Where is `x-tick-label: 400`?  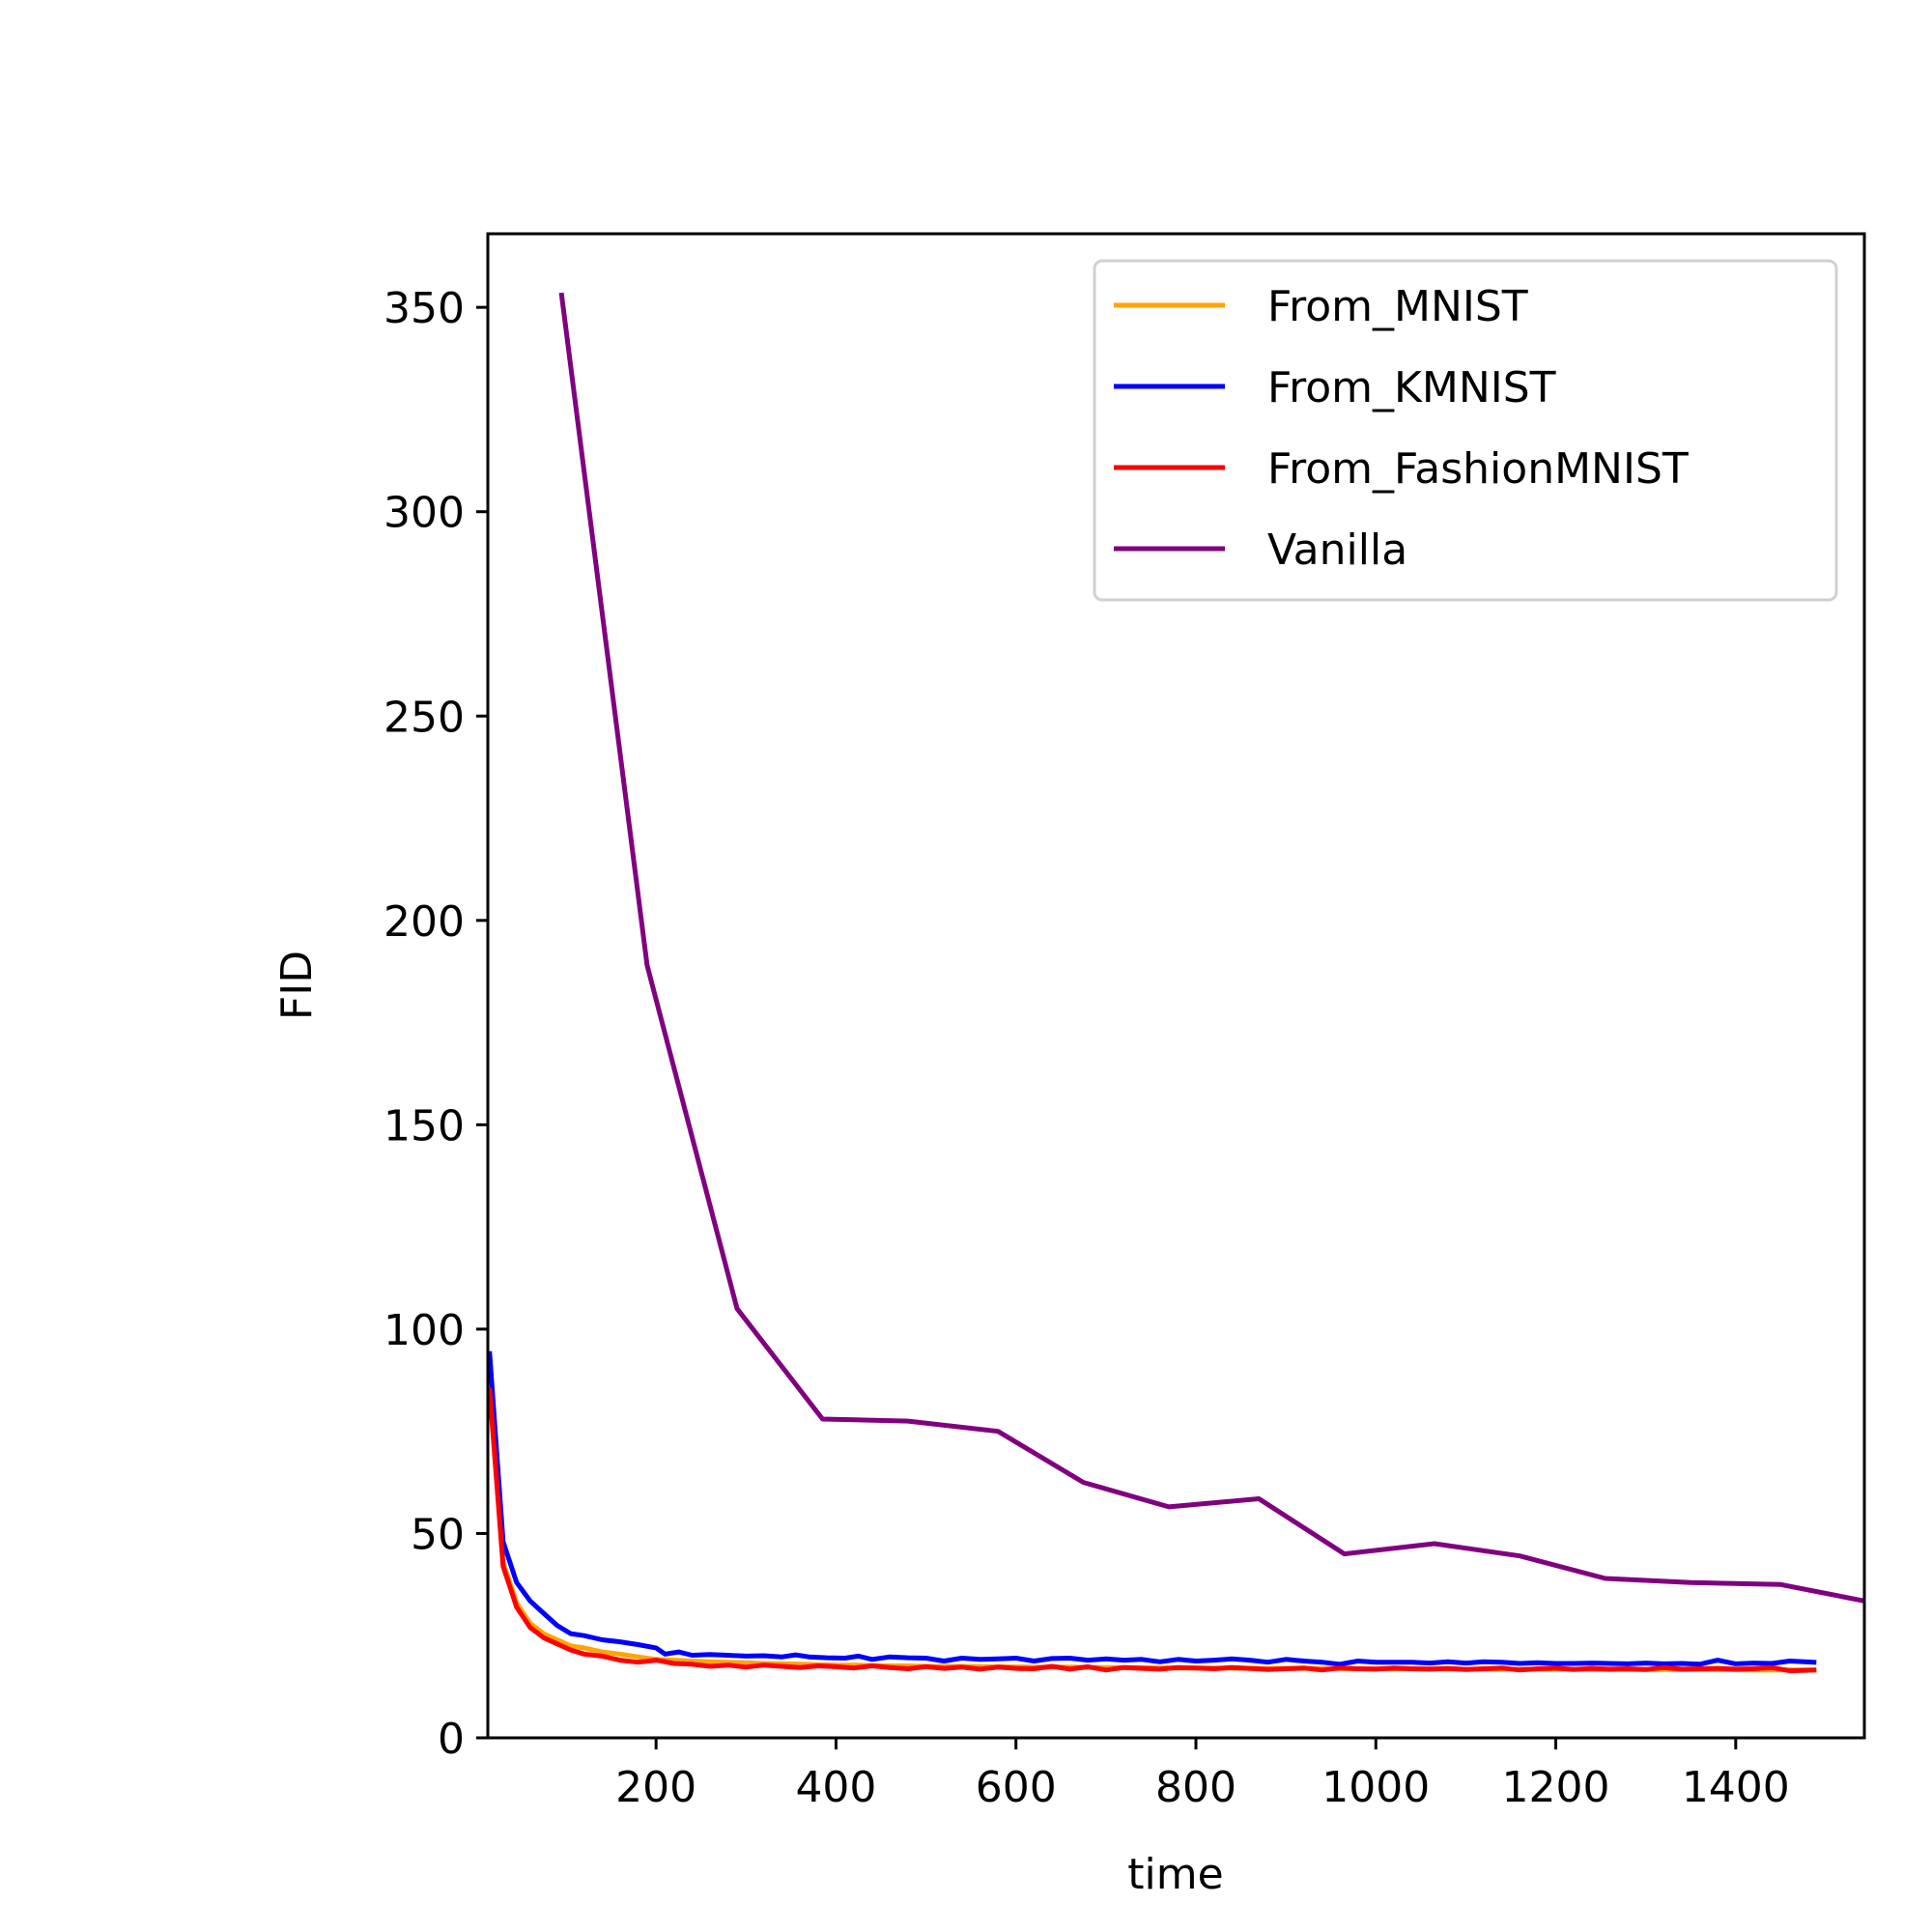
x-tick-label: 400 is located at coordinates (835, 1787).